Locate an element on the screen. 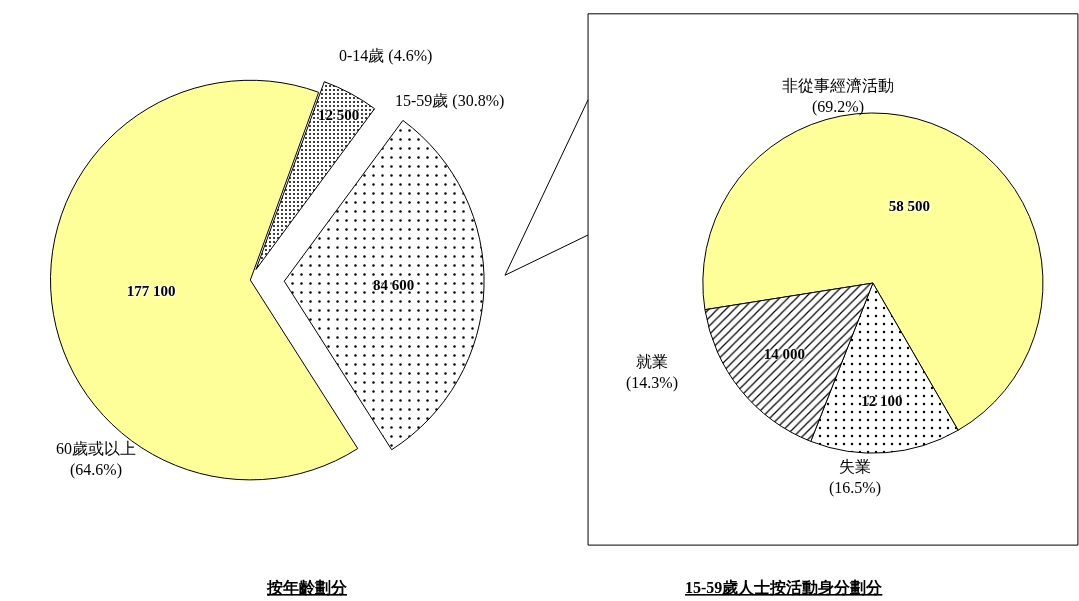 The width and height of the screenshot is (1079, 601). slice-label: 就業 (14.3%) is located at coordinates (652, 372).